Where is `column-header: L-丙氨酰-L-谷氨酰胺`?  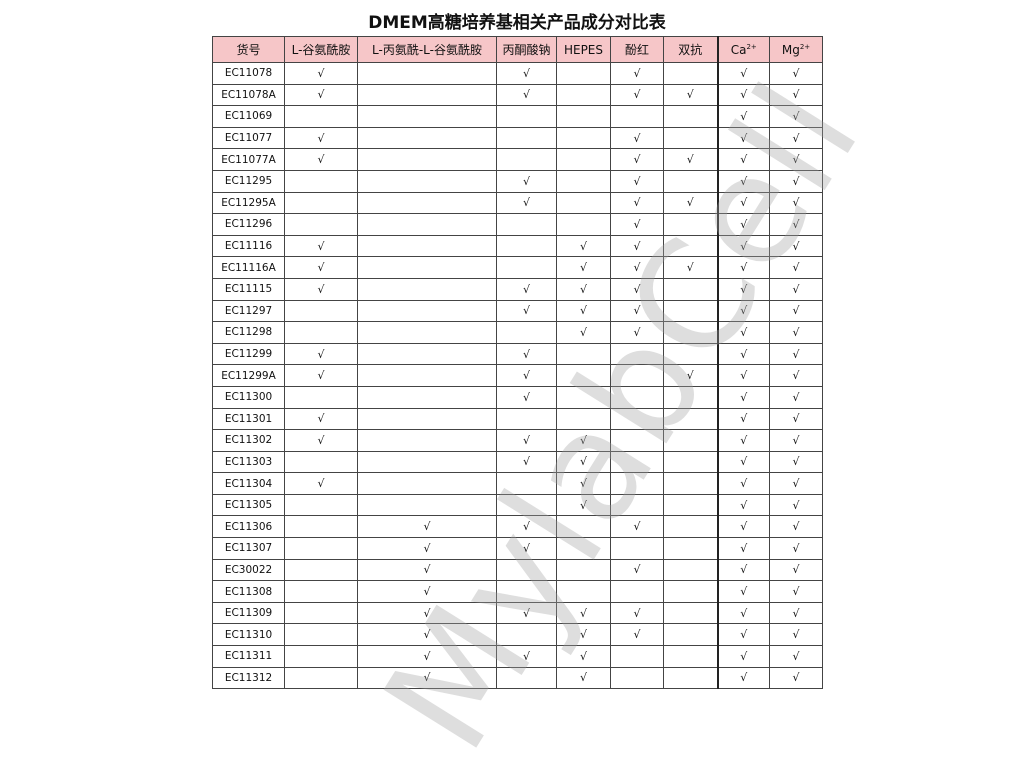 column-header: L-丙氨酰-L-谷氨酰胺 is located at coordinates (427, 49).